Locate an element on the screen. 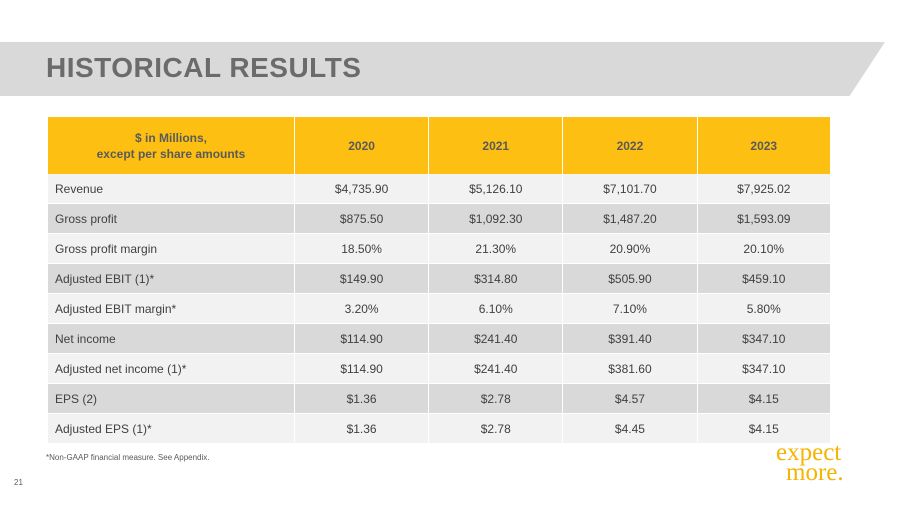 This screenshot has width=900, height=506. row-label: Gross profit is located at coordinates (171, 218).